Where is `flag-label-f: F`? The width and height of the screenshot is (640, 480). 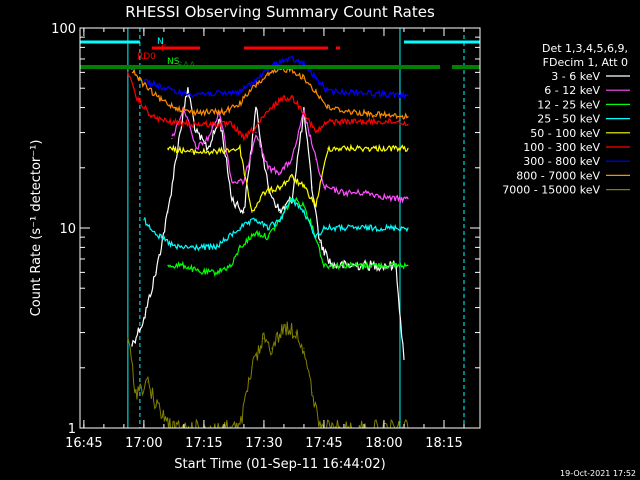 flag-label-f: F is located at coordinates (163, 49).